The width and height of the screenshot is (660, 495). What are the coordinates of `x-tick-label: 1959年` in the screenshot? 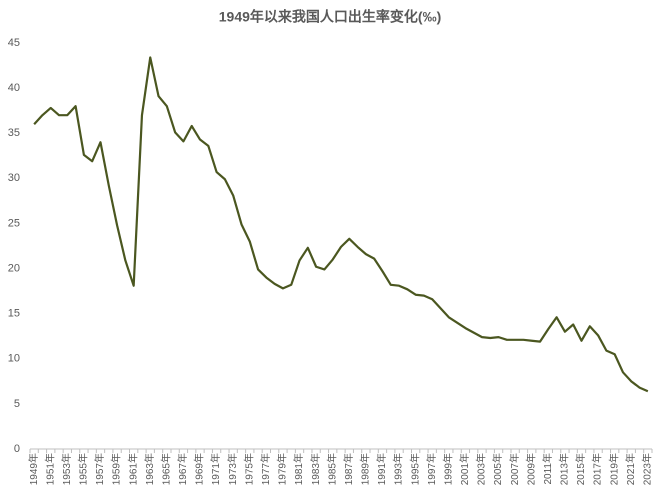 It's located at (116, 469).